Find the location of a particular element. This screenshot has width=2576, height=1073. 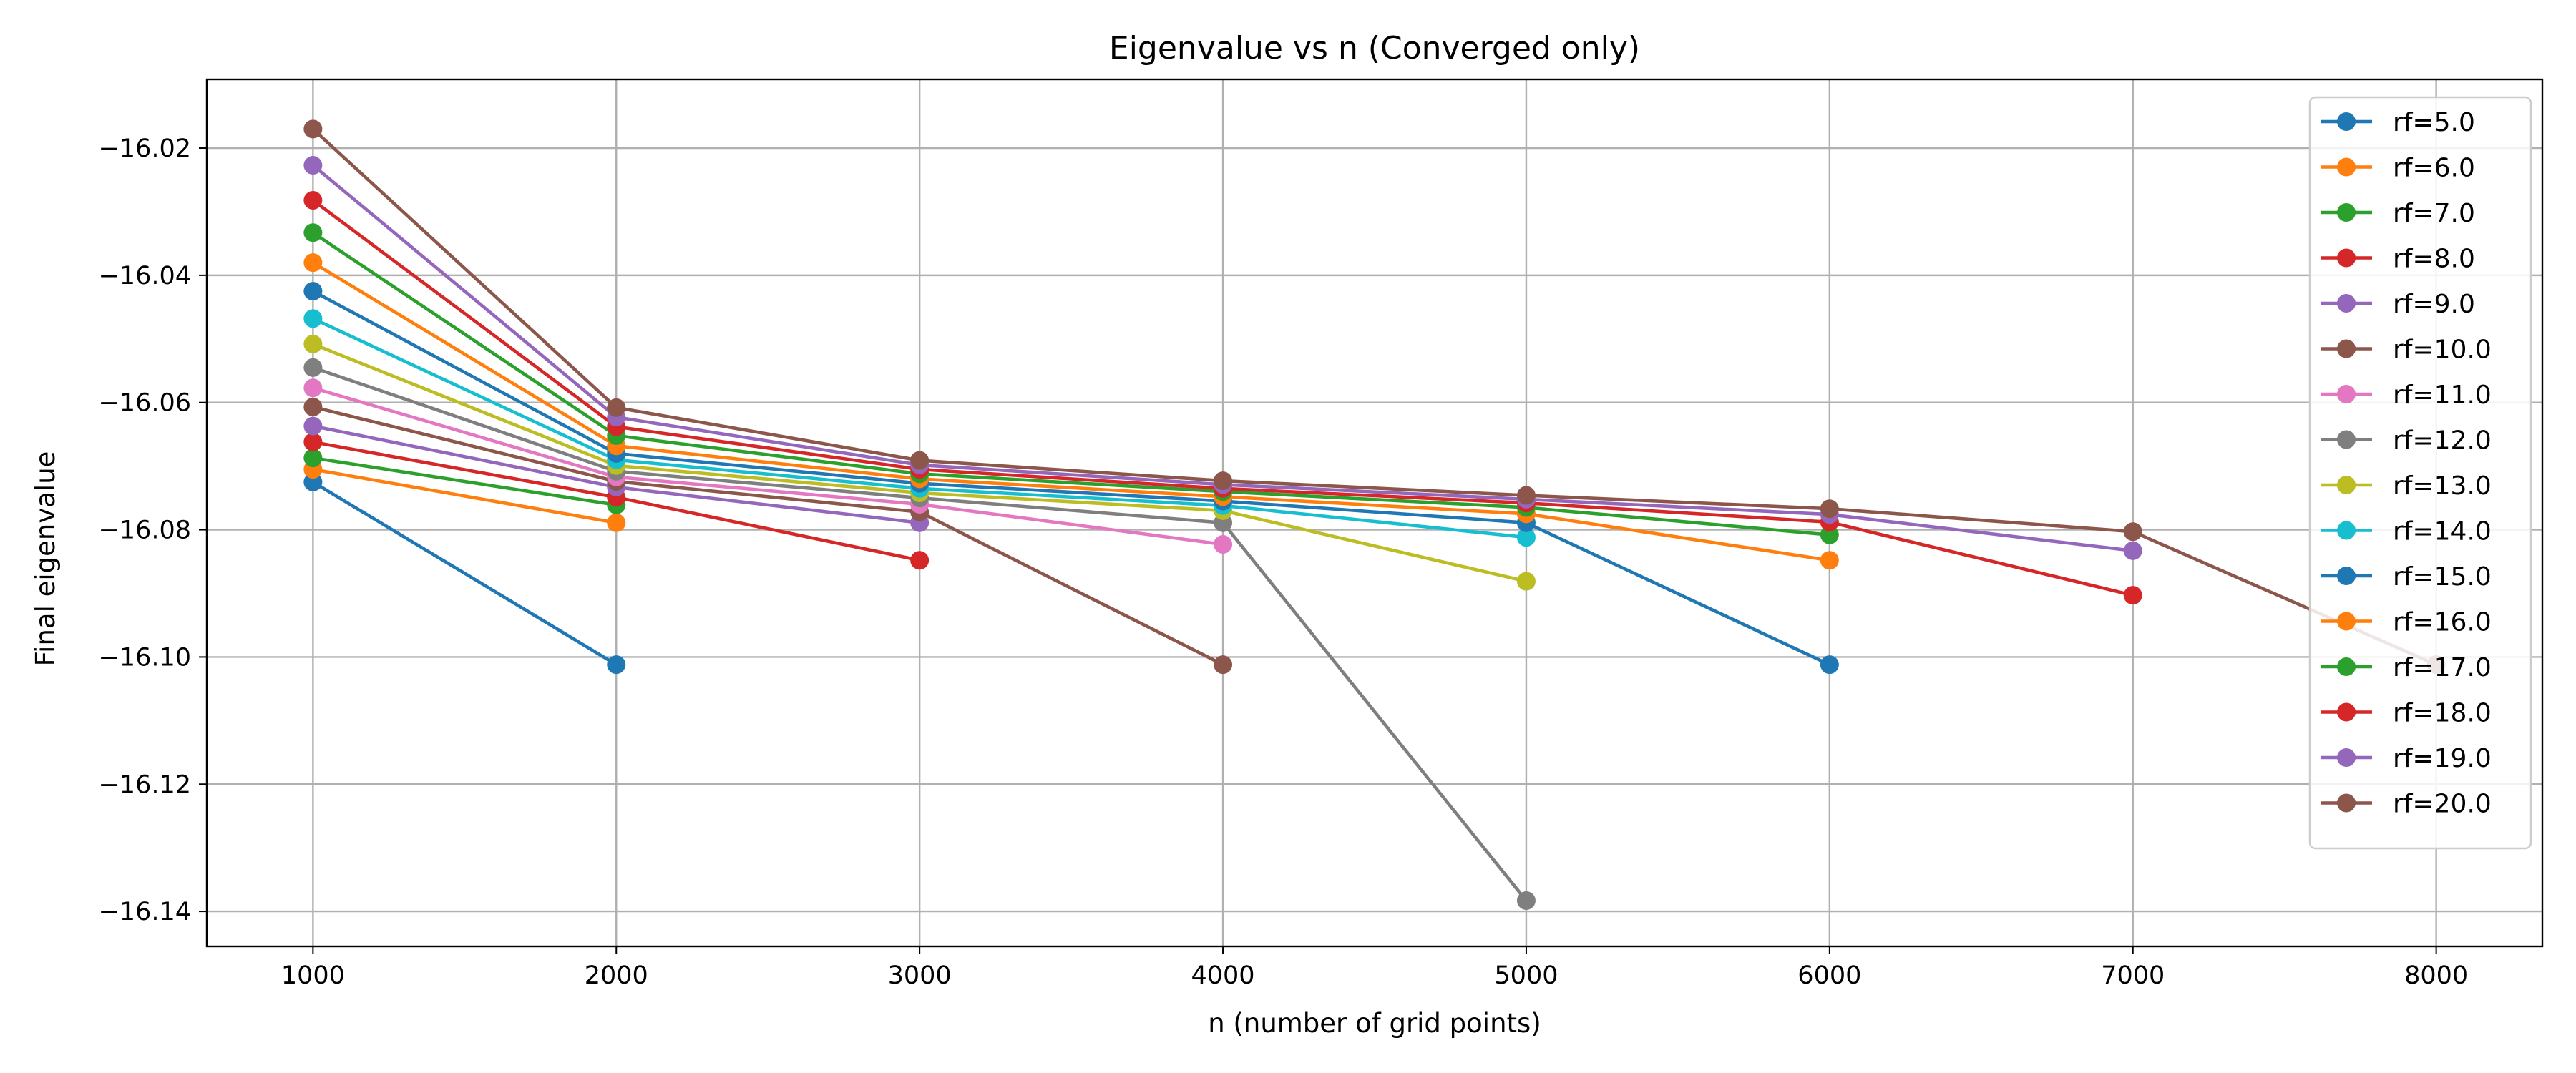

y-tick-label: −16.02 is located at coordinates (144, 148).